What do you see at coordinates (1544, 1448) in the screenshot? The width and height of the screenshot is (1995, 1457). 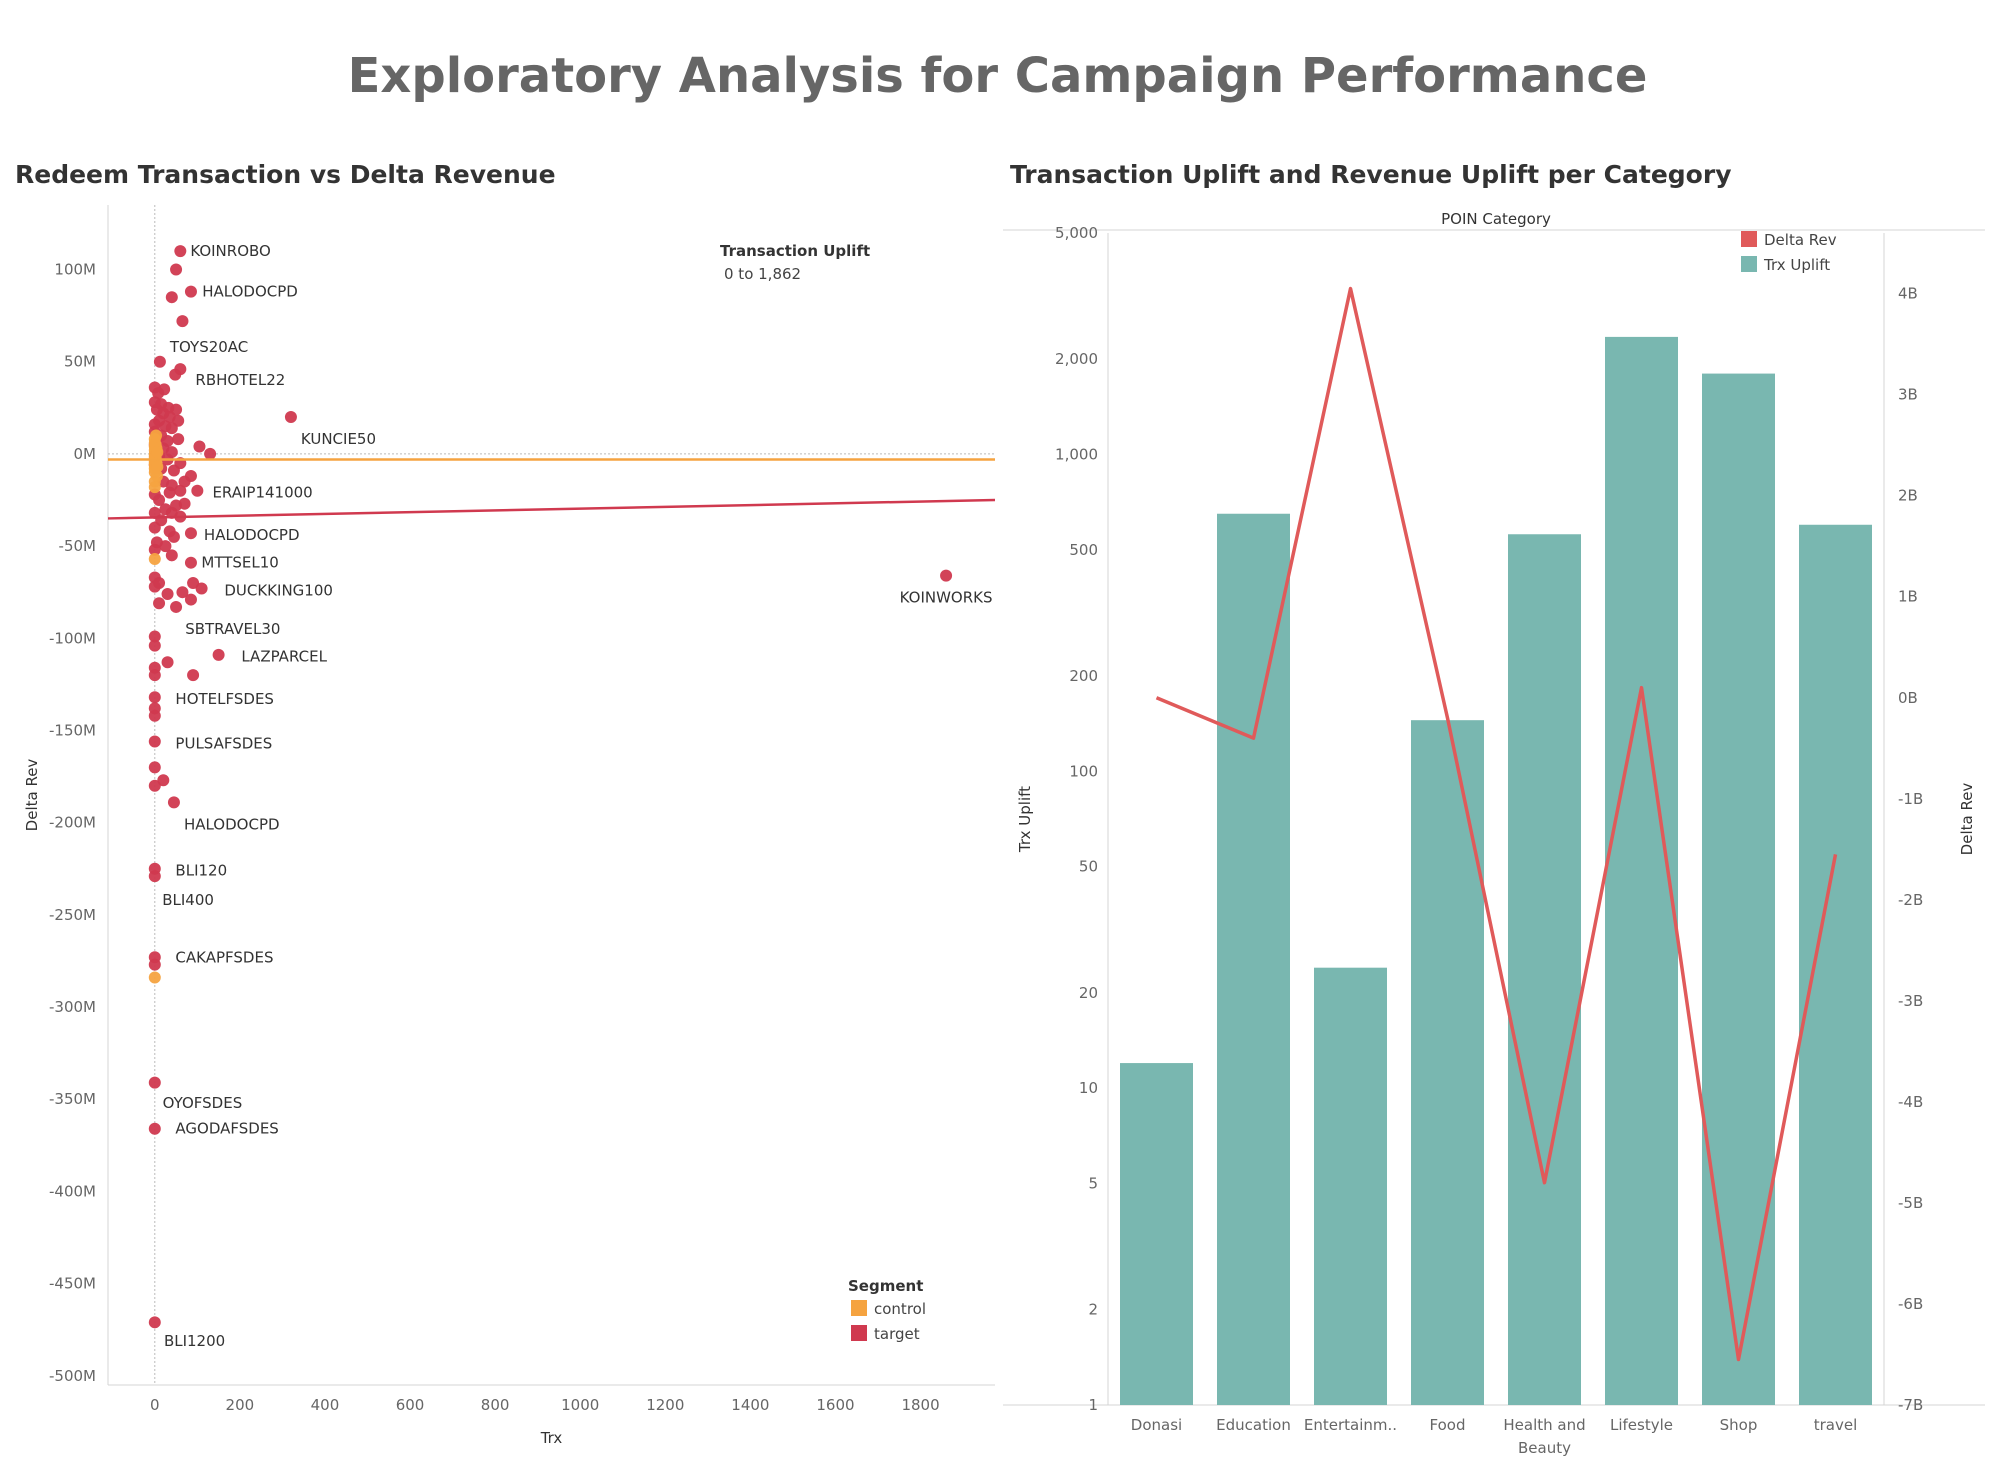 I see `combo-category-sublabel: Beauty` at bounding box center [1544, 1448].